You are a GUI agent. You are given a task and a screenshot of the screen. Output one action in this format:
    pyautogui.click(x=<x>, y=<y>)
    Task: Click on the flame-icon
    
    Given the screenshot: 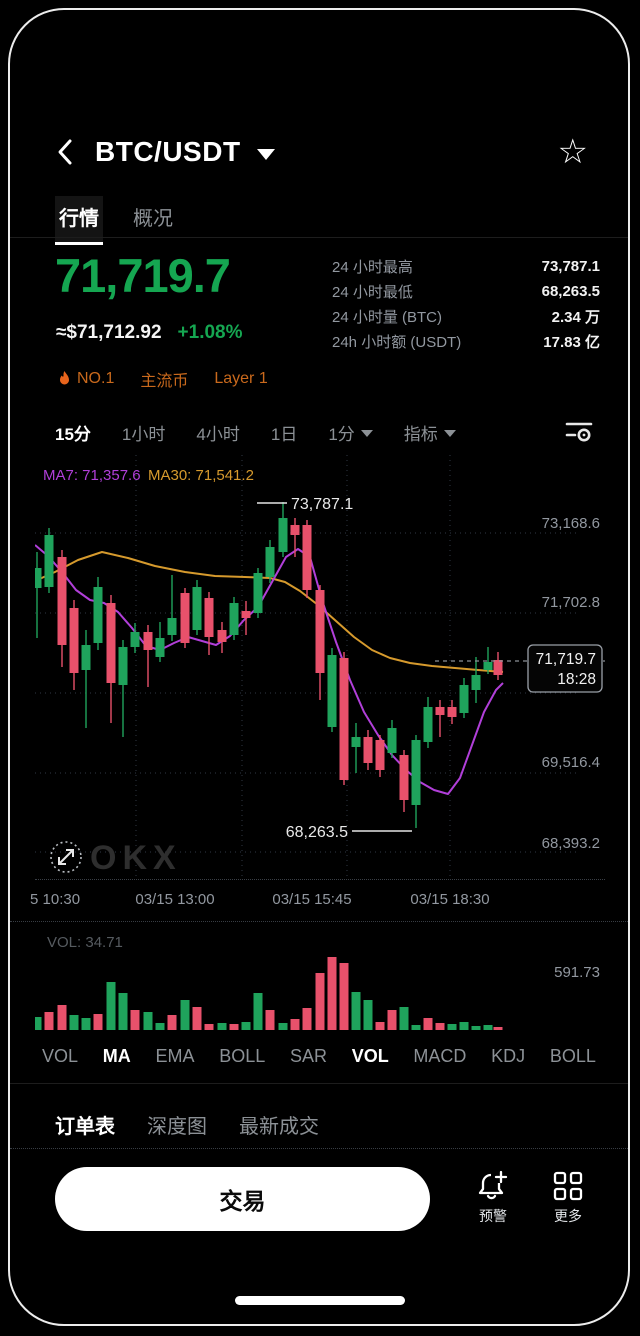 What is the action you would take?
    pyautogui.click(x=64, y=377)
    